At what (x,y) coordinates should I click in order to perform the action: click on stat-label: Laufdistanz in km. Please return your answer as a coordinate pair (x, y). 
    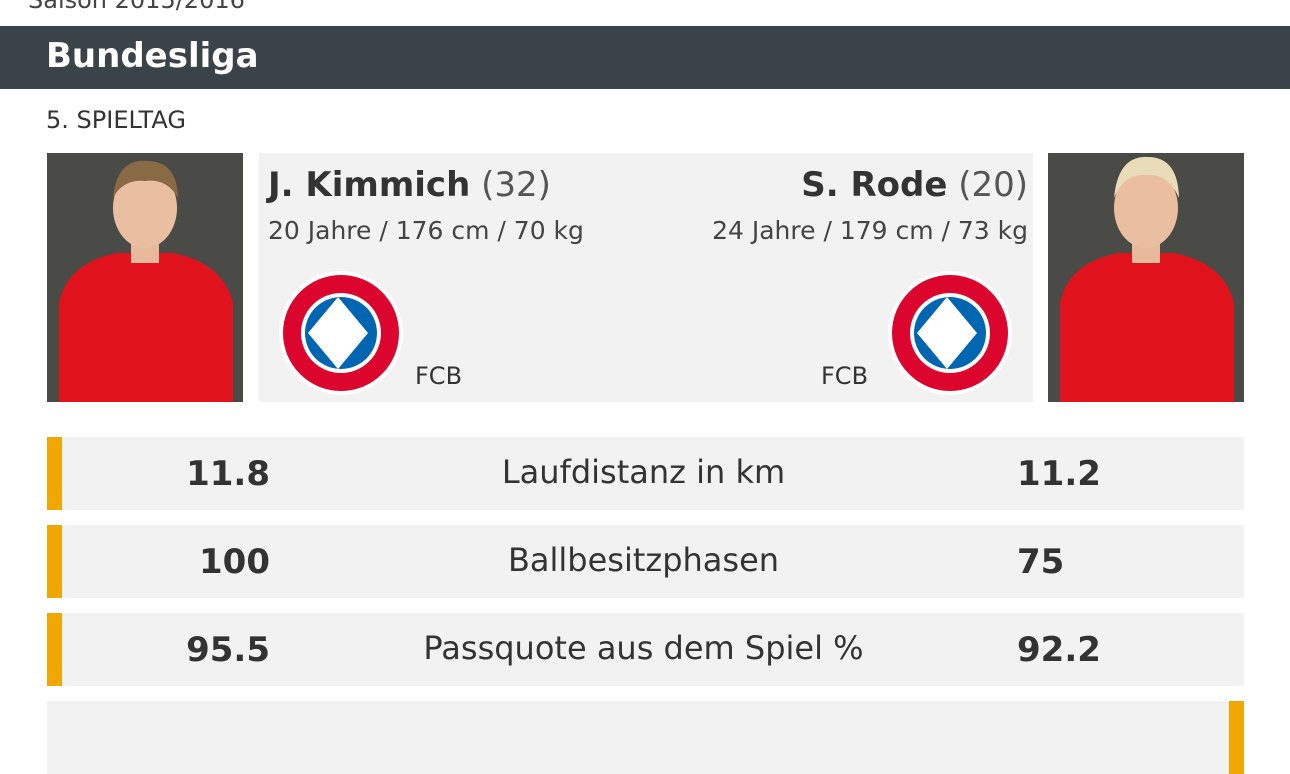
    Looking at the image, I should click on (643, 472).